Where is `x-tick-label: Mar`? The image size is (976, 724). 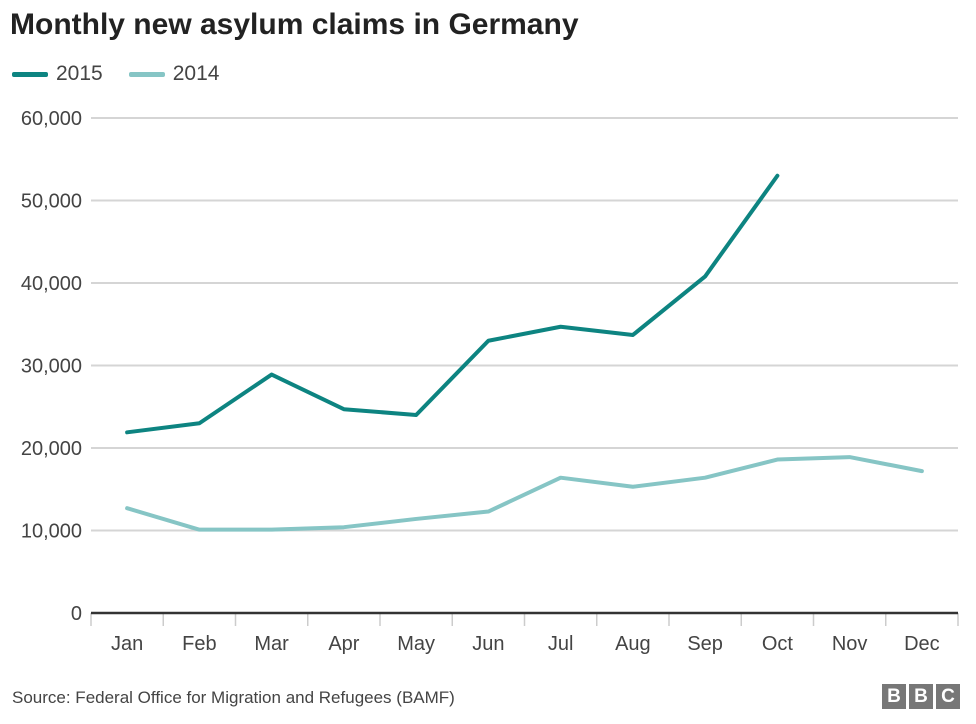
x-tick-label: Mar is located at coordinates (271, 644).